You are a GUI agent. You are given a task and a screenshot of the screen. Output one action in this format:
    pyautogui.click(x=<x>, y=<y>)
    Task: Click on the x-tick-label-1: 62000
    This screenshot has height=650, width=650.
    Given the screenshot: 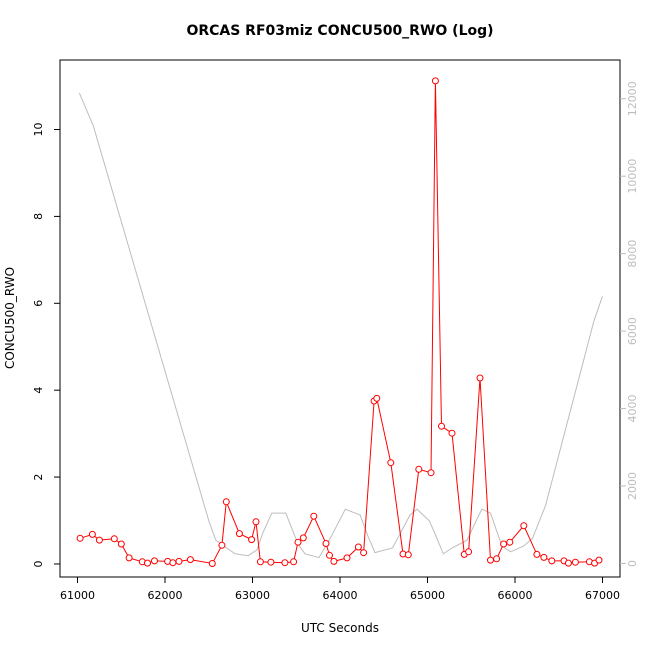 What is the action you would take?
    pyautogui.click(x=165, y=595)
    